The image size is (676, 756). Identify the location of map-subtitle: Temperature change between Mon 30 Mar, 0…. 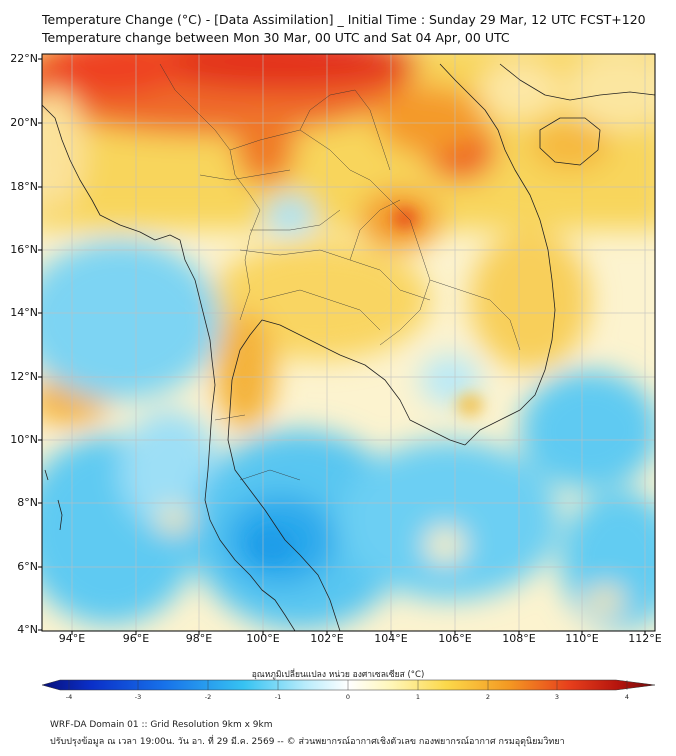
(276, 37).